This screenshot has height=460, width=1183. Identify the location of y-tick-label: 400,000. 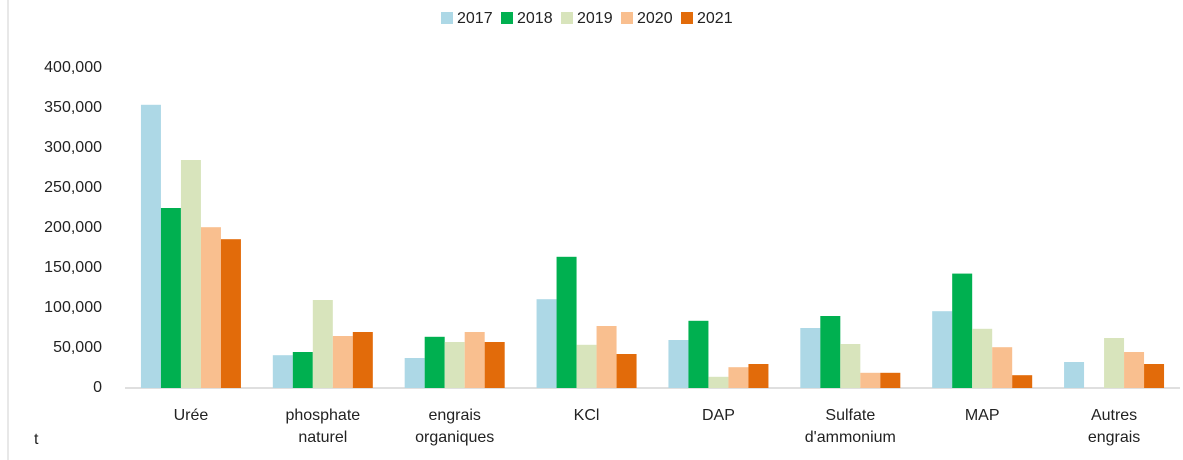
(73, 67).